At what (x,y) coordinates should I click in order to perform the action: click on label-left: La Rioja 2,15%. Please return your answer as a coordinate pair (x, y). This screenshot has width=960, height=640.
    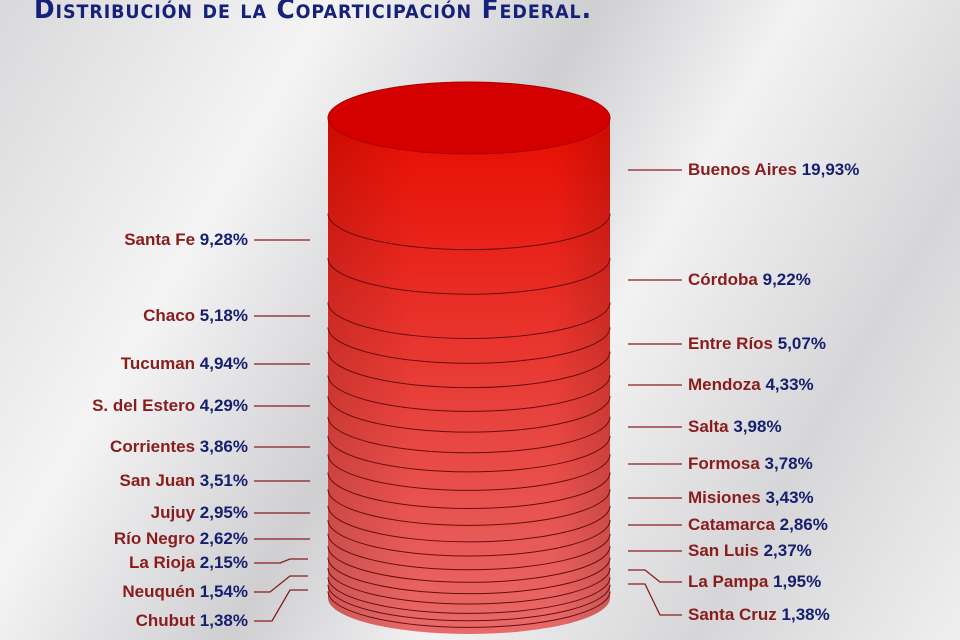
    Looking at the image, I should click on (188, 563).